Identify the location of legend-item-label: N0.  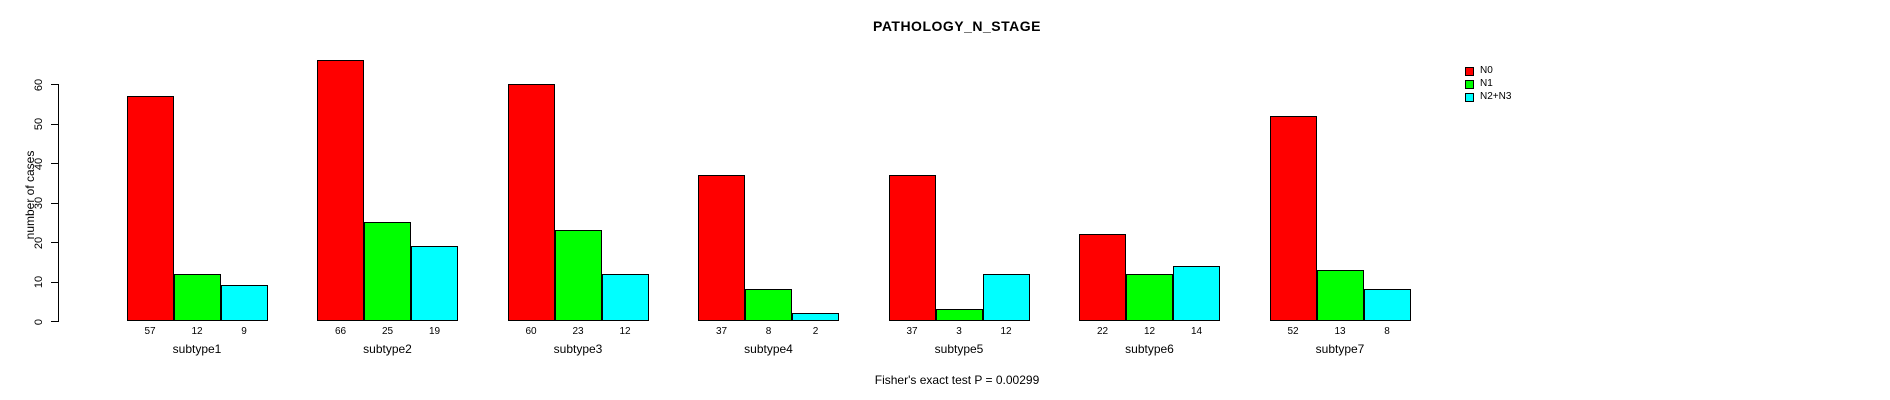
(1486, 70).